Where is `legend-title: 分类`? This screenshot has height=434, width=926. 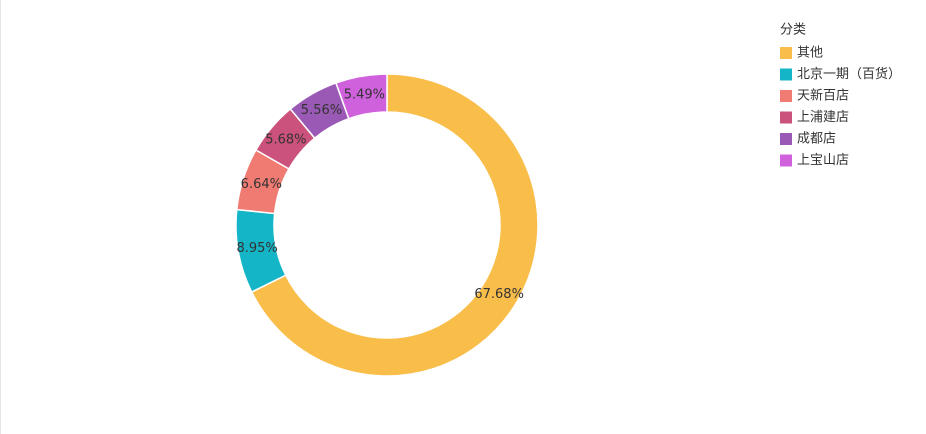 legend-title: 分类 is located at coordinates (793, 30).